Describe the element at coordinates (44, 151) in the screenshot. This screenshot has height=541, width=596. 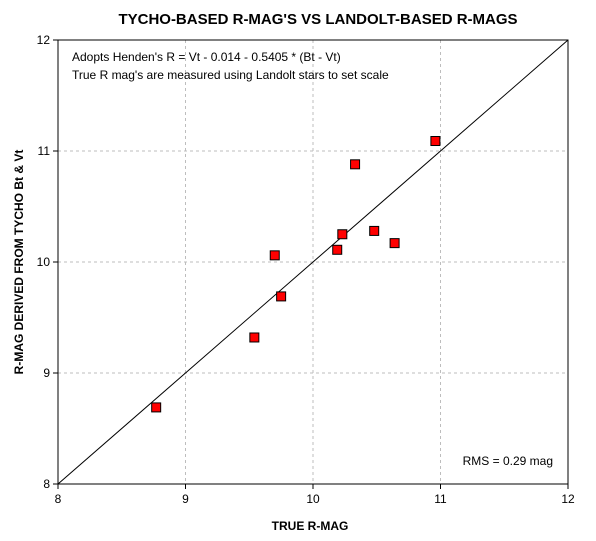
I see `y-tick-label: 11` at that location.